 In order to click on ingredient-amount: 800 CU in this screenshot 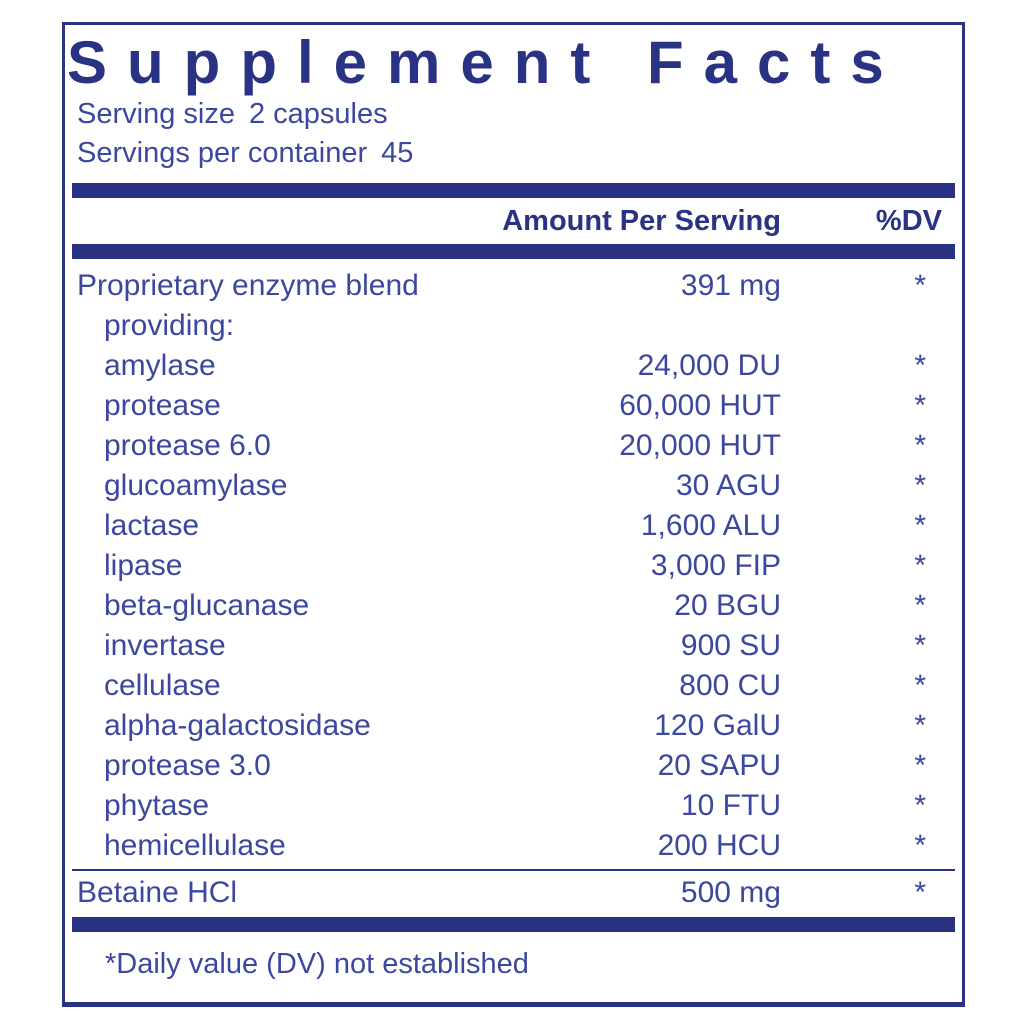, I will do `click(730, 685)`.